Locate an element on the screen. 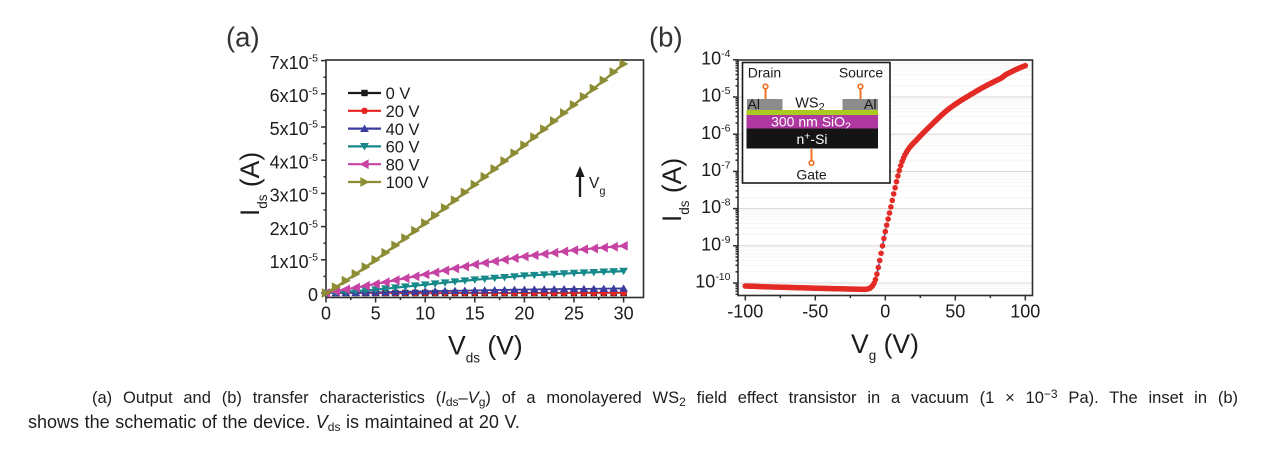 The image size is (1266, 453). svg-text: 25 is located at coordinates (574, 314).